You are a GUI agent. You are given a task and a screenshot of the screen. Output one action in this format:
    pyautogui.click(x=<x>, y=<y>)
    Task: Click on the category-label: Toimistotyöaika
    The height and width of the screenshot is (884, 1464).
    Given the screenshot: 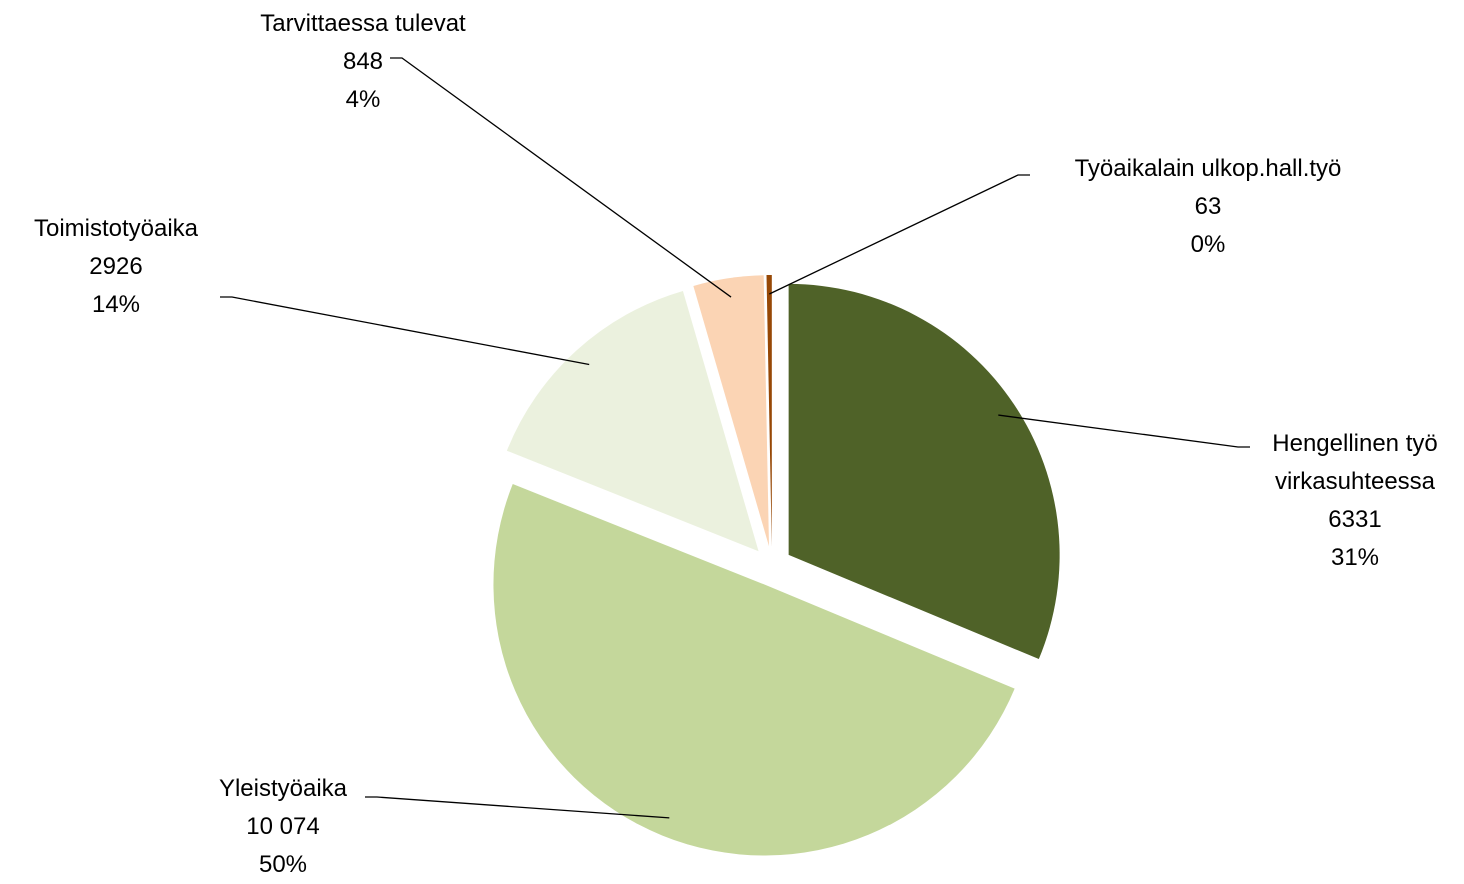 What is the action you would take?
    pyautogui.click(x=116, y=228)
    